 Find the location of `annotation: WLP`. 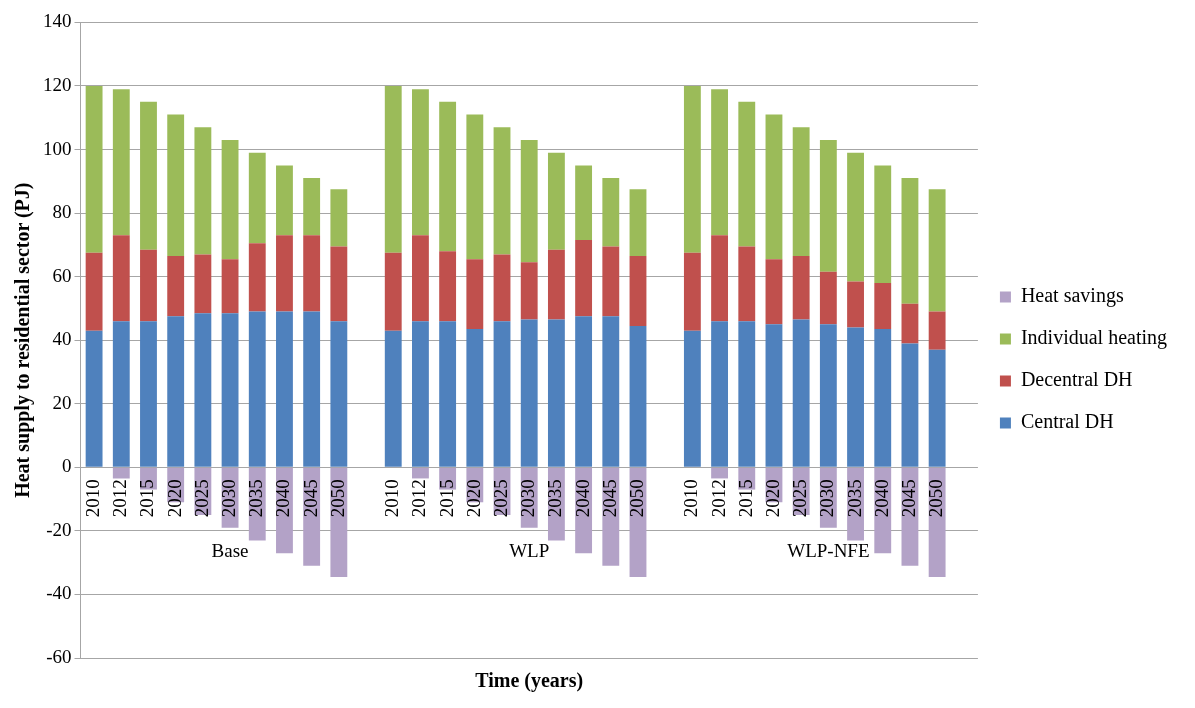

annotation: WLP is located at coordinates (529, 550).